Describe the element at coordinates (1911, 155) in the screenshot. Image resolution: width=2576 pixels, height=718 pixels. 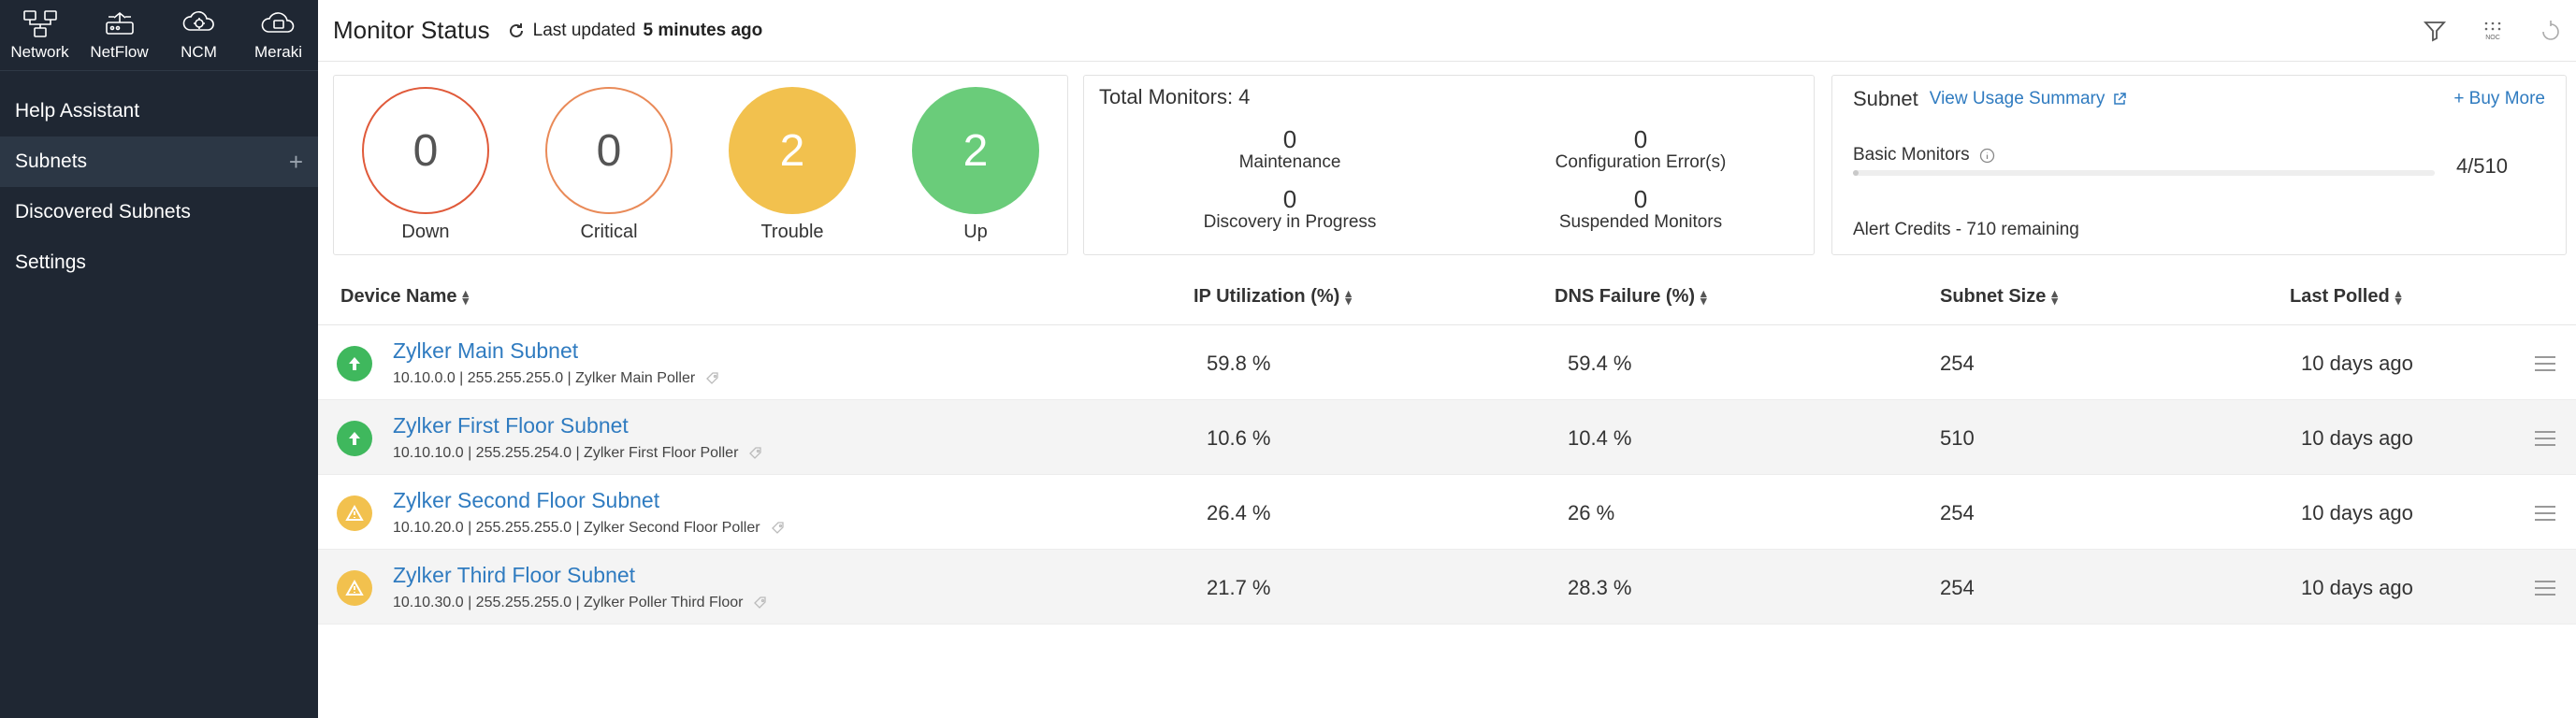
I see `basic-monitors-label: Basic Monitors` at that location.